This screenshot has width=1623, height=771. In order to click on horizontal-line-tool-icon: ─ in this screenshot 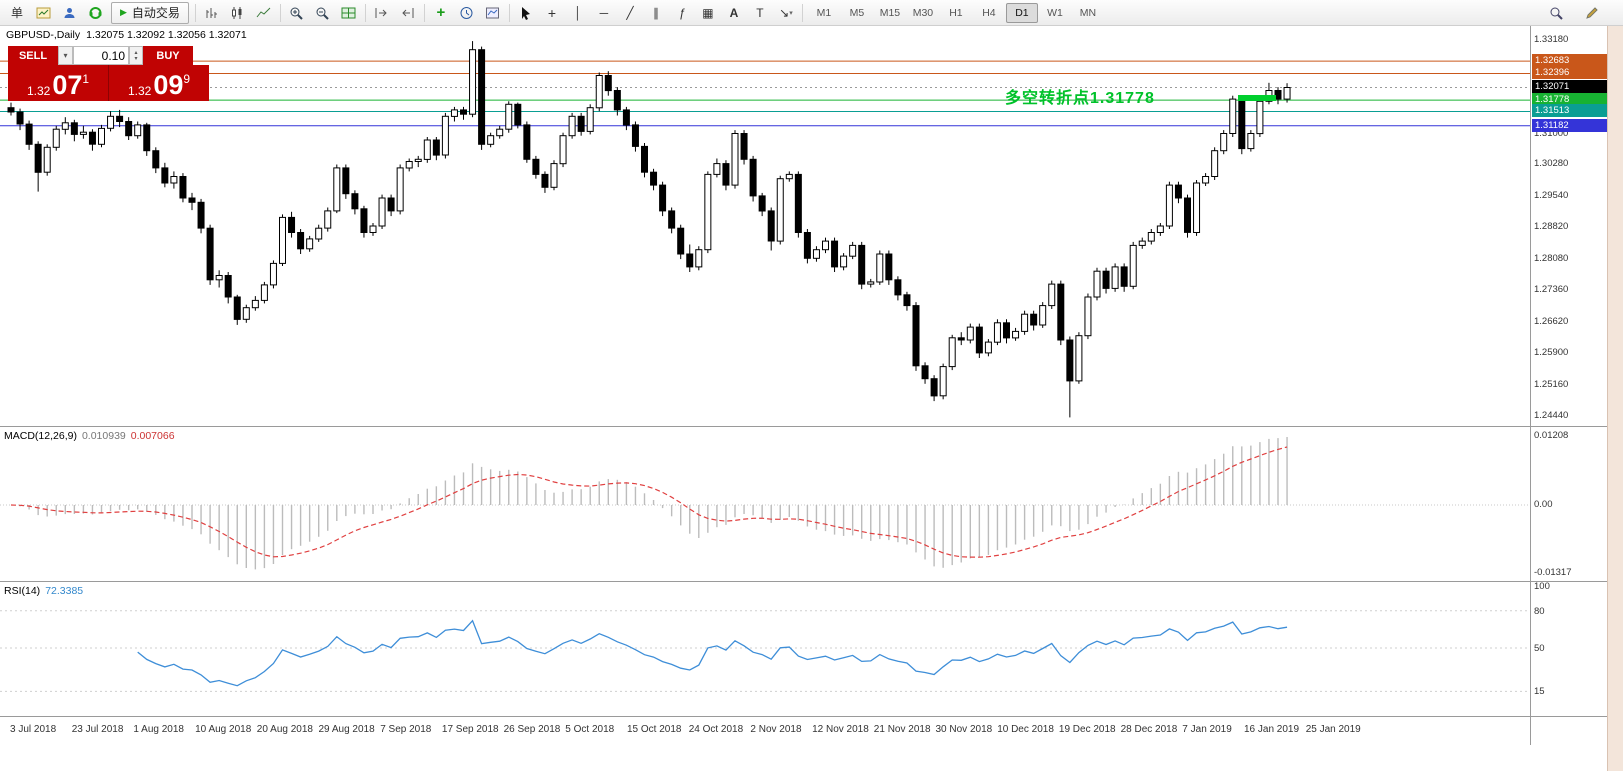, I will do `click(604, 12)`.